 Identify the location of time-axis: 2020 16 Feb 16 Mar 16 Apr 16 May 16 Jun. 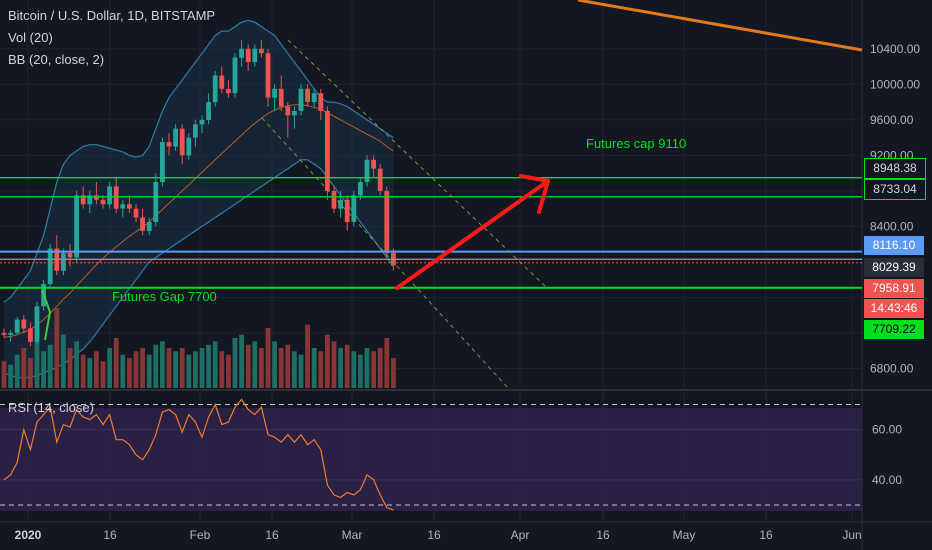
(438, 535).